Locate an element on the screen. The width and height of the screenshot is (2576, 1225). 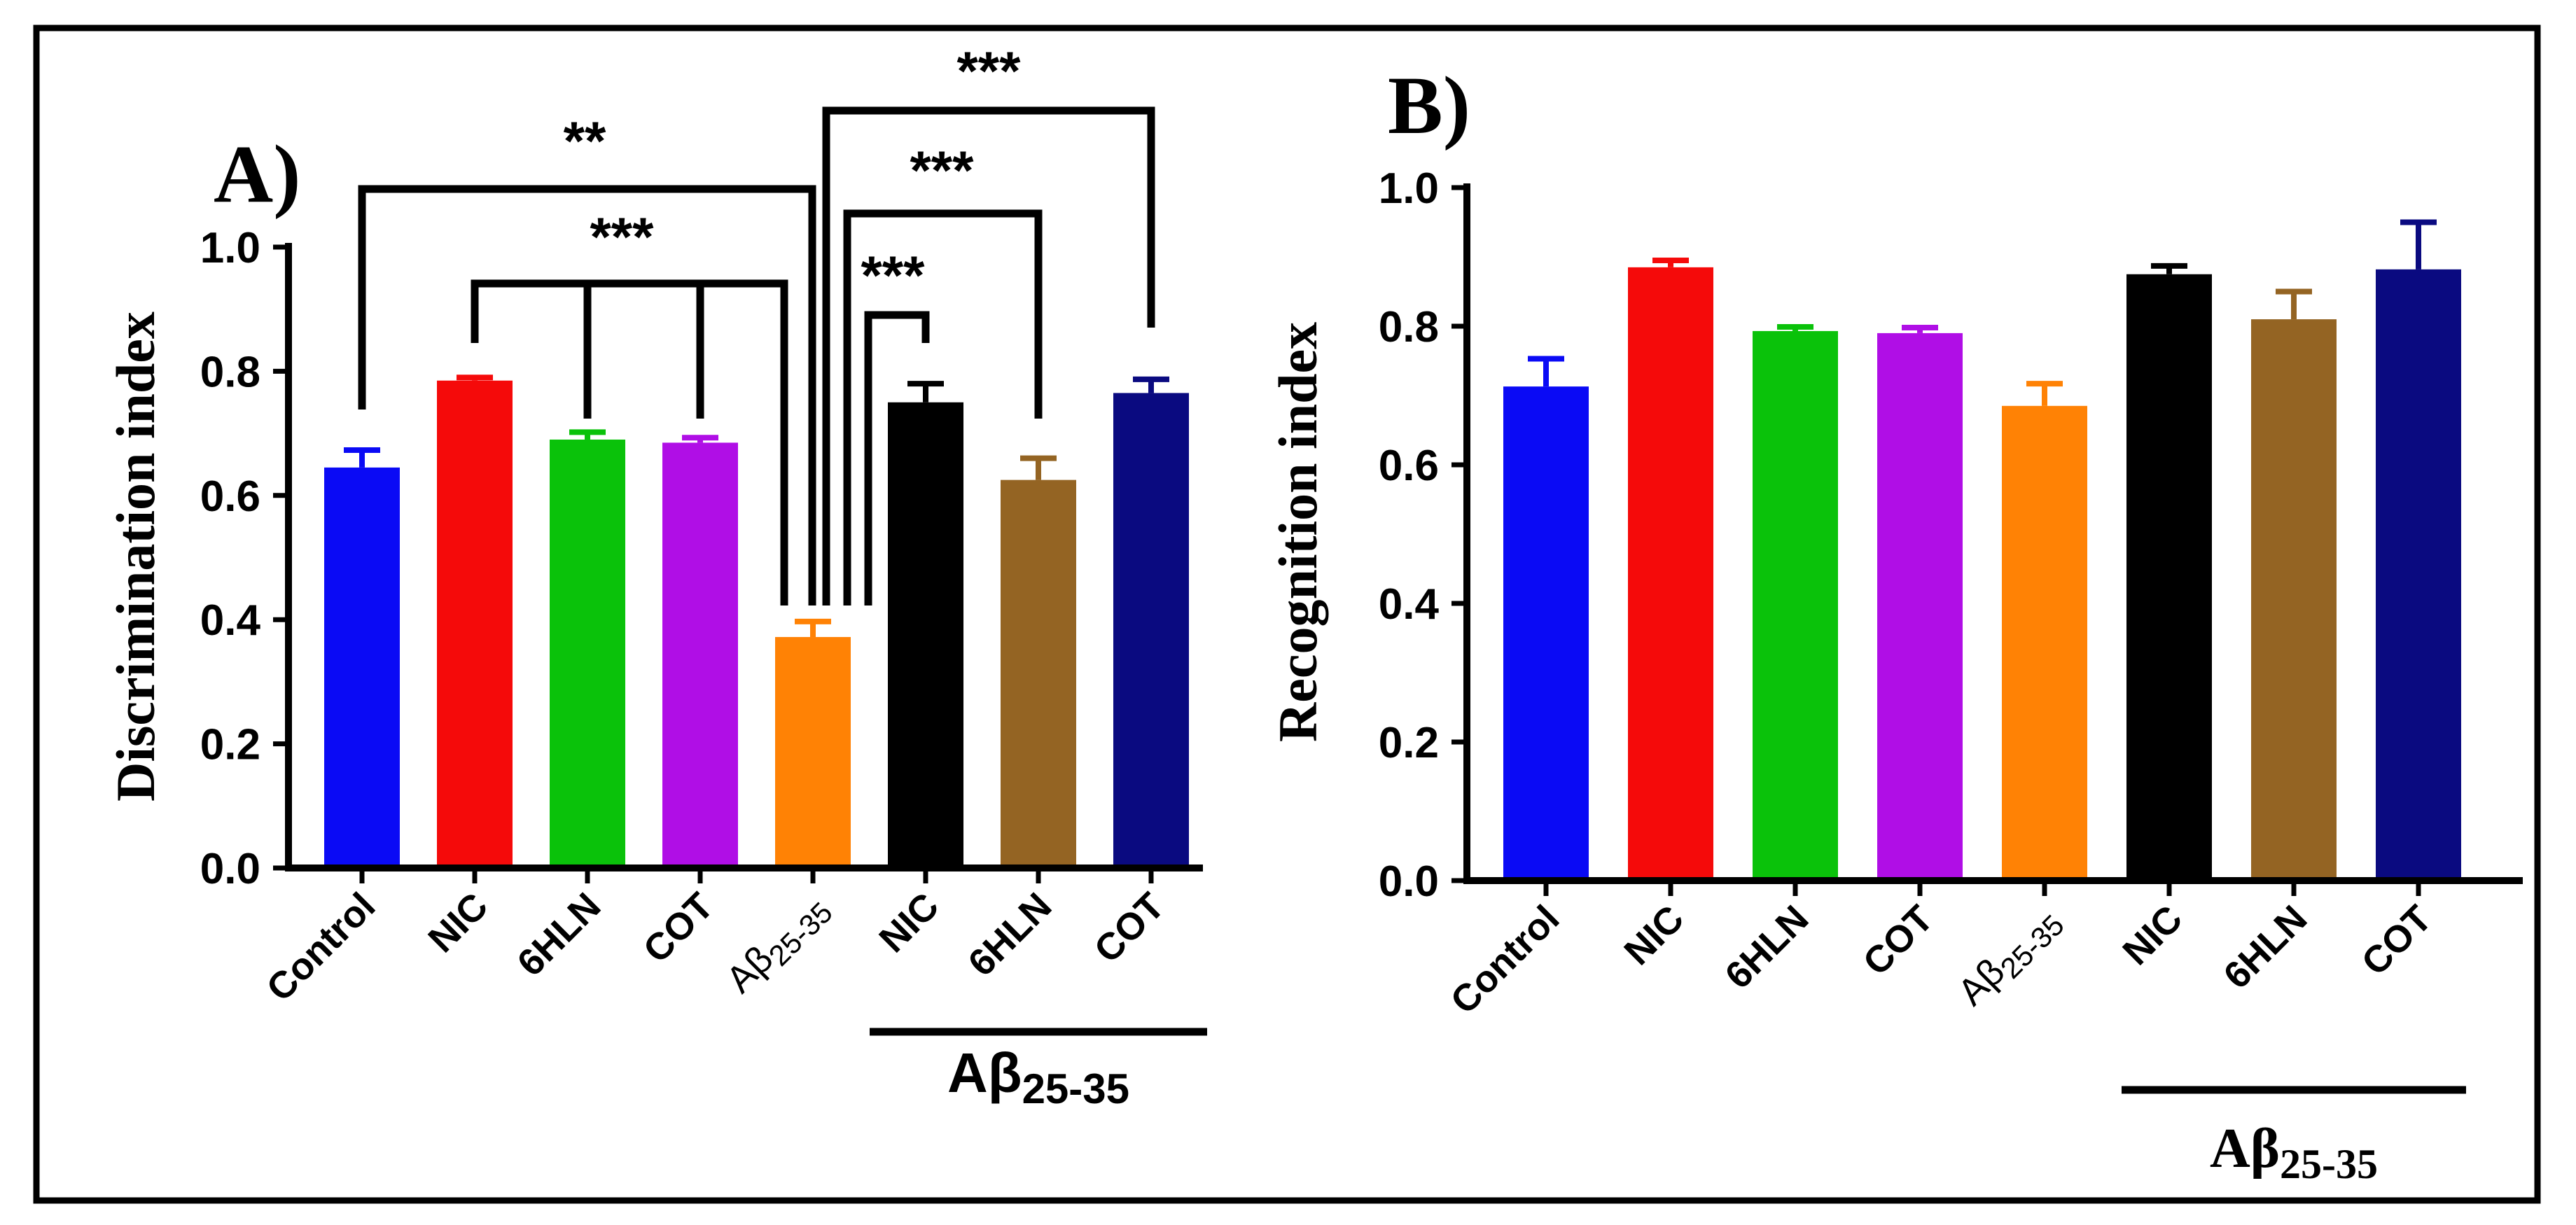
significance-label: ** is located at coordinates (585, 141).